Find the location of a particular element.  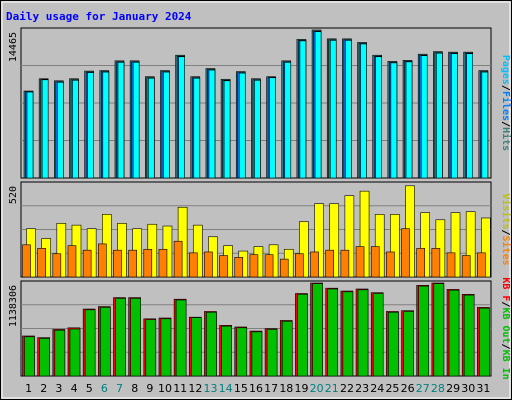

x-tick-day-23: 23 is located at coordinates (362, 388).